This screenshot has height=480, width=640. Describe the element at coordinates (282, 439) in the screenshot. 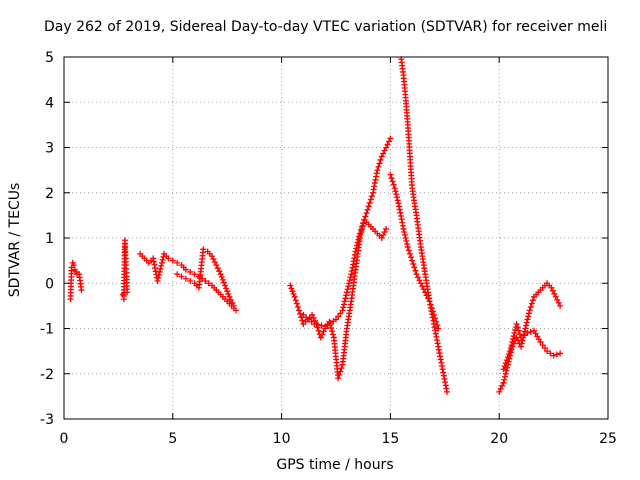

I see `x-tick-label: 10` at that location.